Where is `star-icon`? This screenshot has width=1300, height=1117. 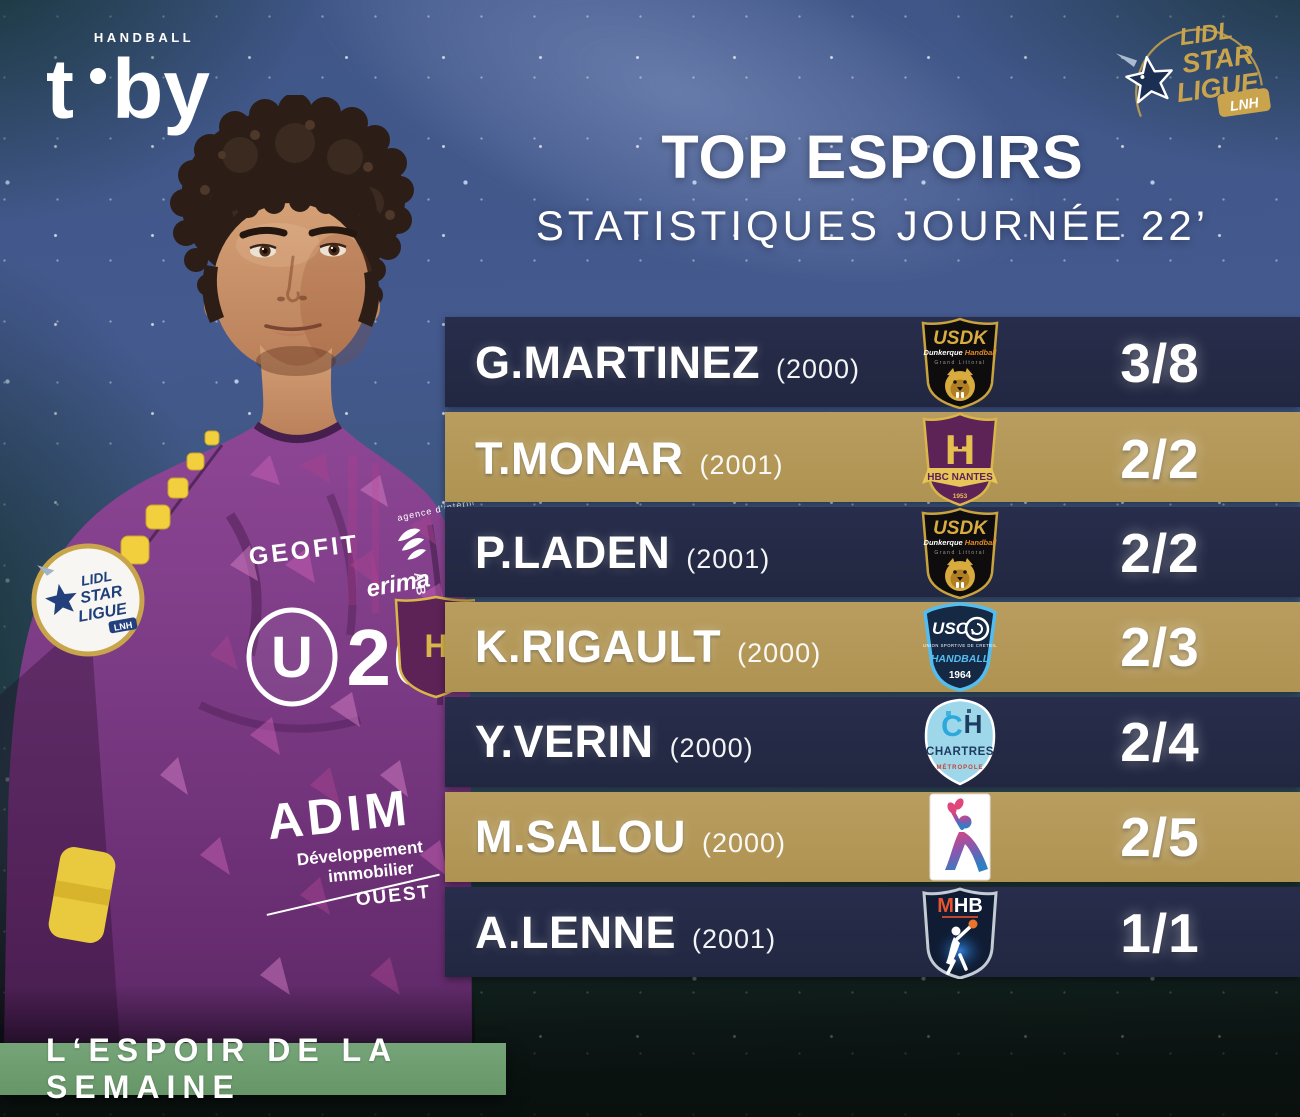 star-icon is located at coordinates (1149, 79).